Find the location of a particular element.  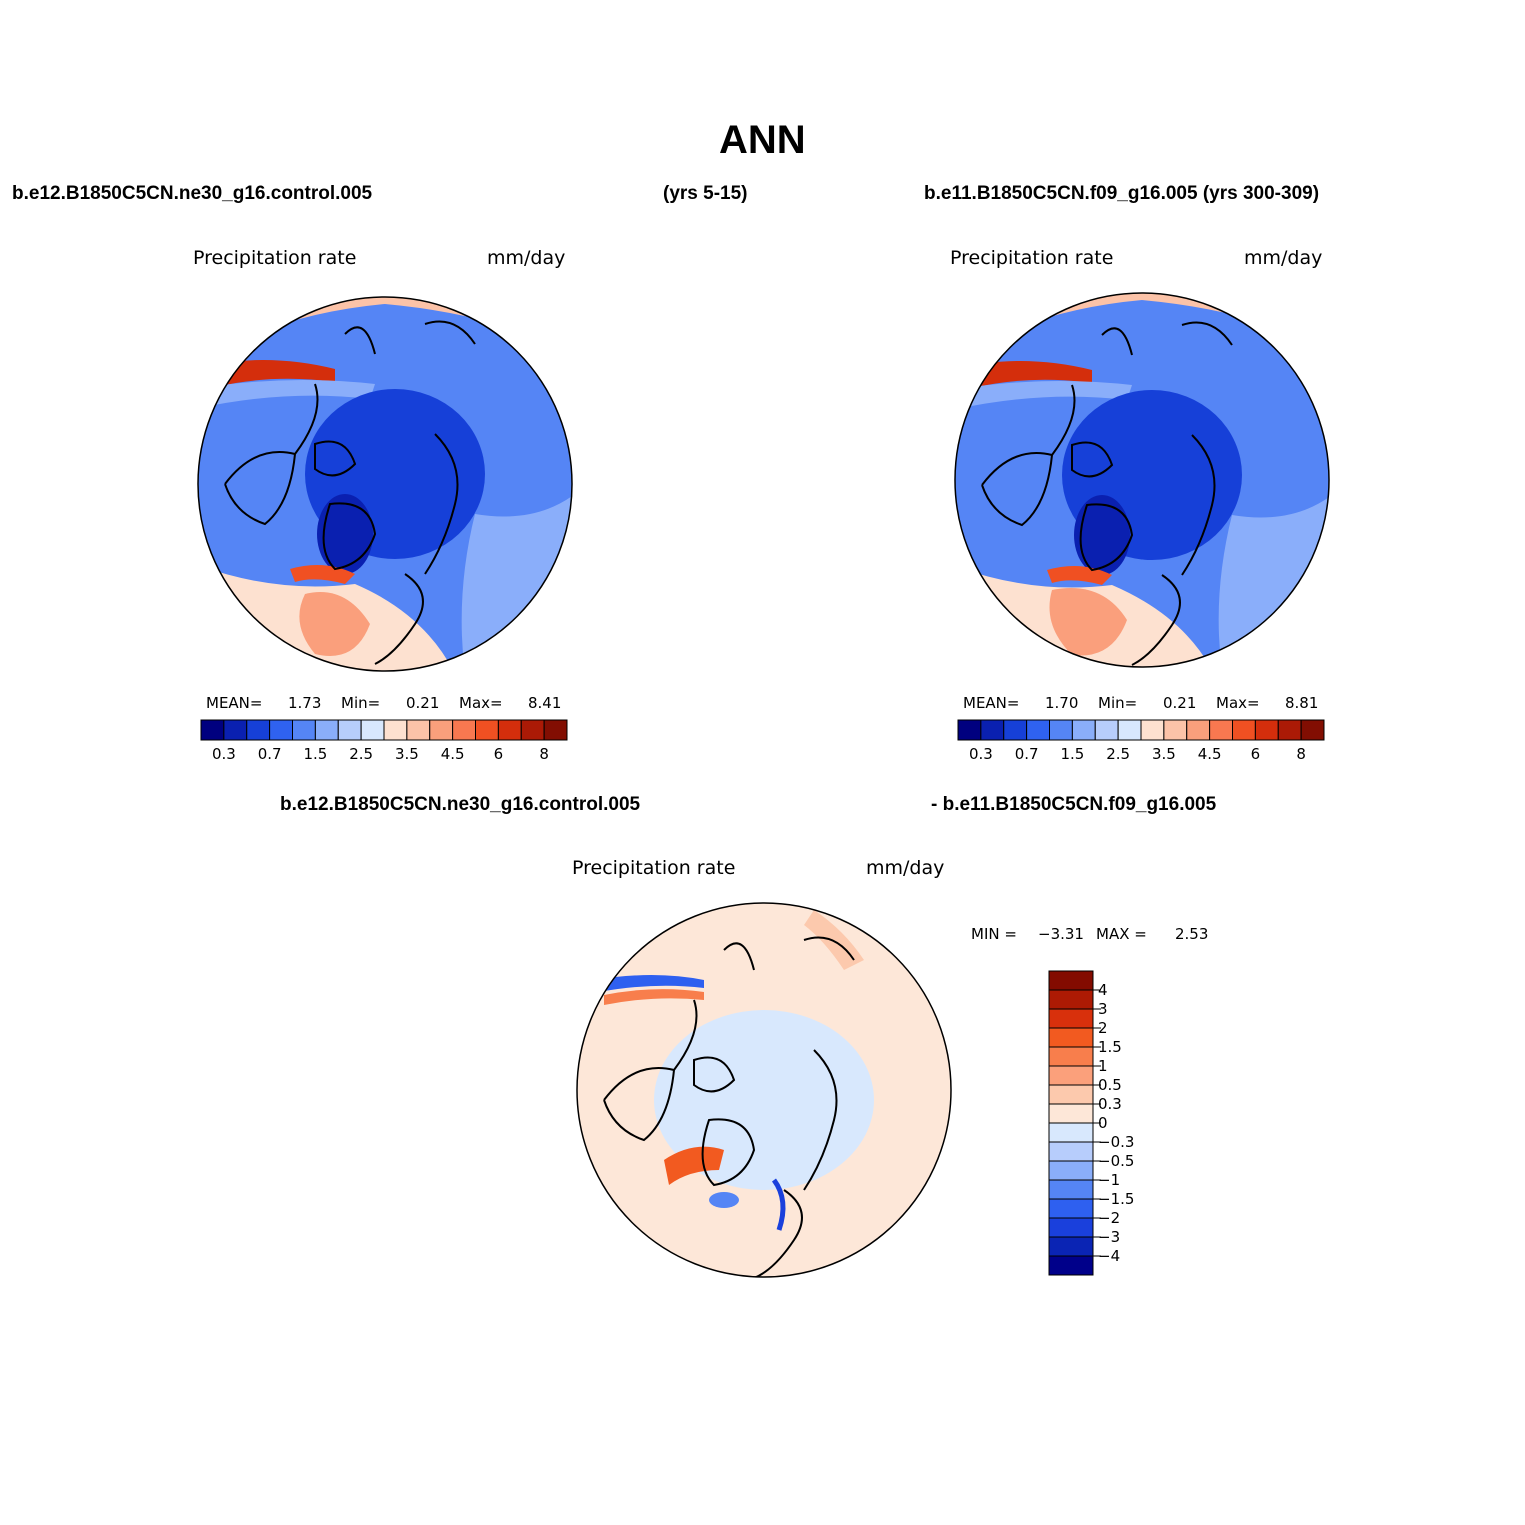

left-min-label: Min= is located at coordinates (361, 703).